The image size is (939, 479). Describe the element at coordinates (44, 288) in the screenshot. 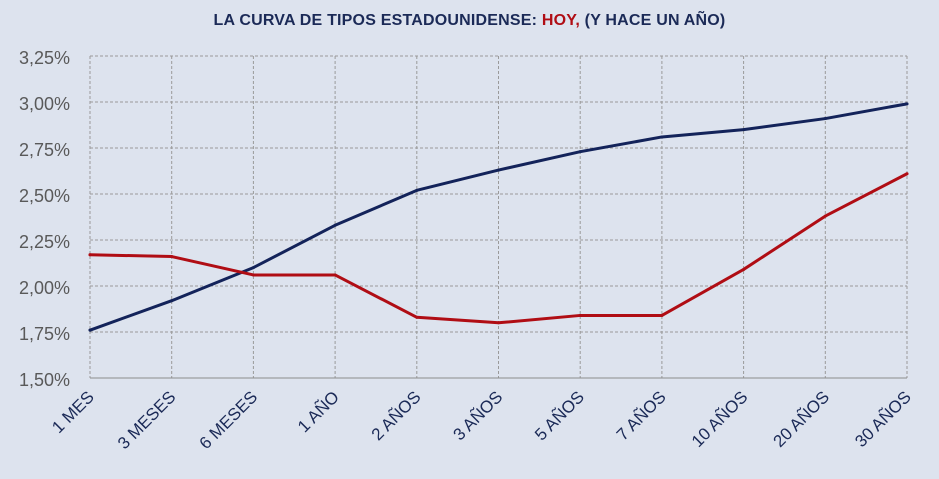

I see `y-tick-label: 2,00%` at that location.